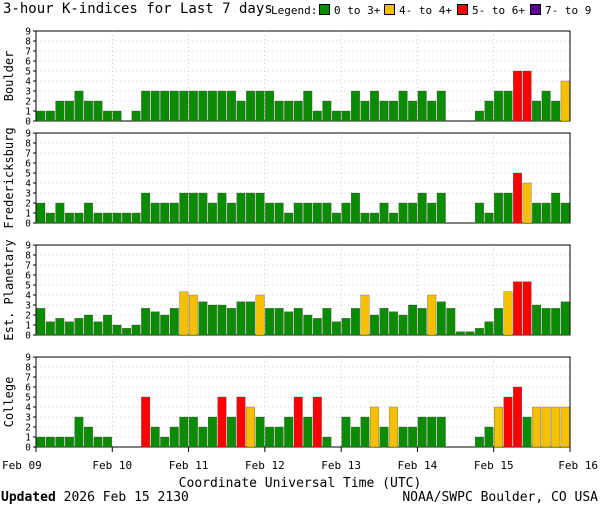 This screenshot has width=600, height=510. I want to click on y-tick-label: 7, so click(28, 52).